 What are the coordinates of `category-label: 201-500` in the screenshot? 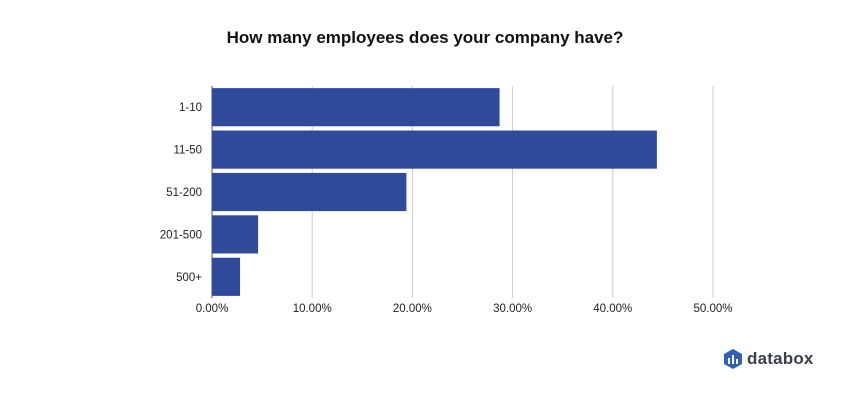 It's located at (181, 235).